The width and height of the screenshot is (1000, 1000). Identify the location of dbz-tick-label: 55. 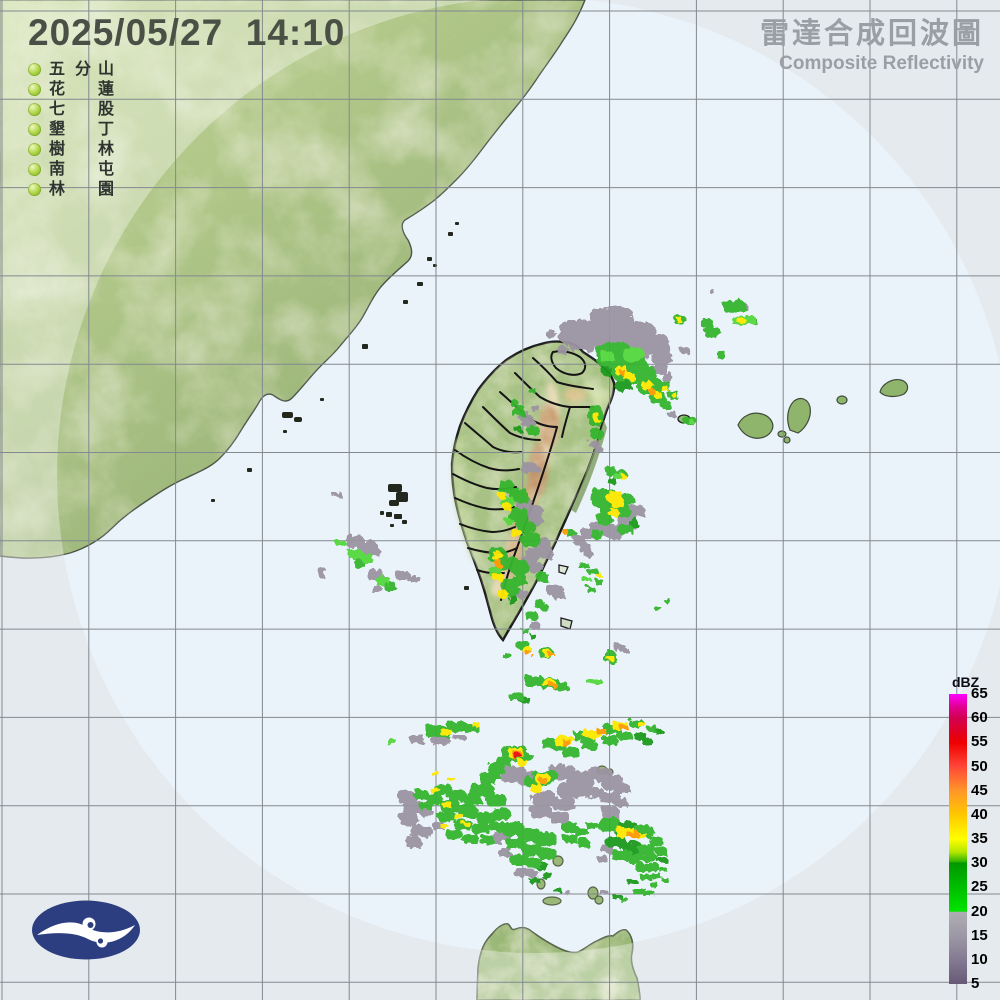
(979, 742).